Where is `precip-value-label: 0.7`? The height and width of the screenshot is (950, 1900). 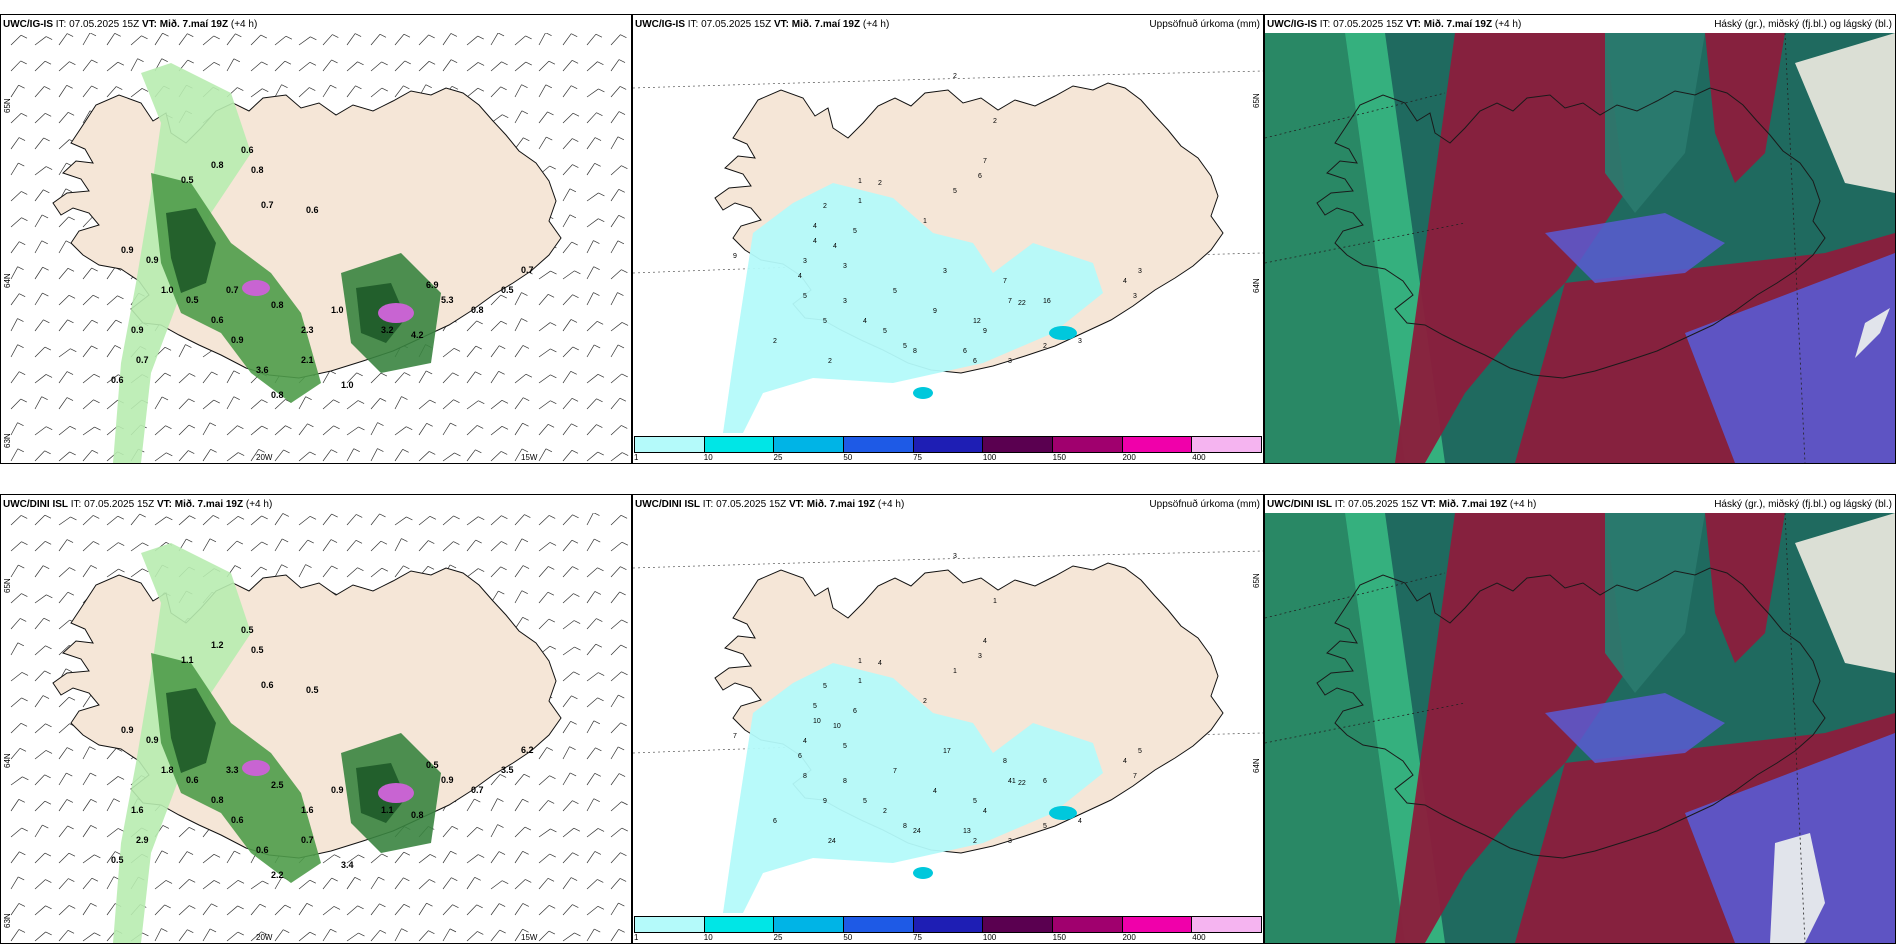
precip-value-label: 0.7 is located at coordinates (527, 270).